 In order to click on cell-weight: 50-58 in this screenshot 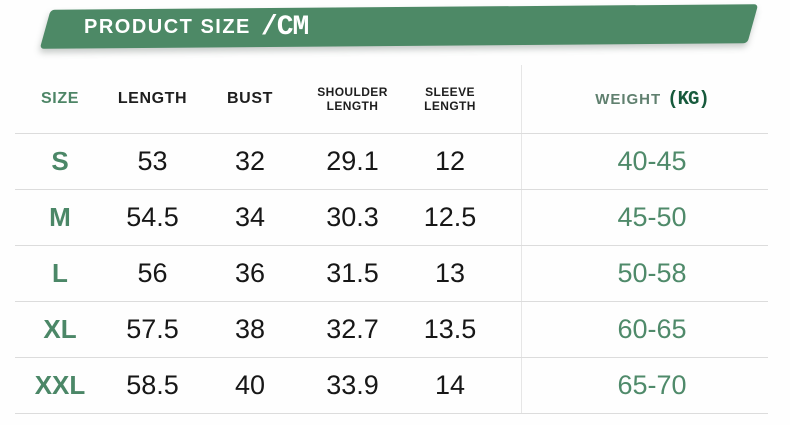, I will do `click(644, 273)`.